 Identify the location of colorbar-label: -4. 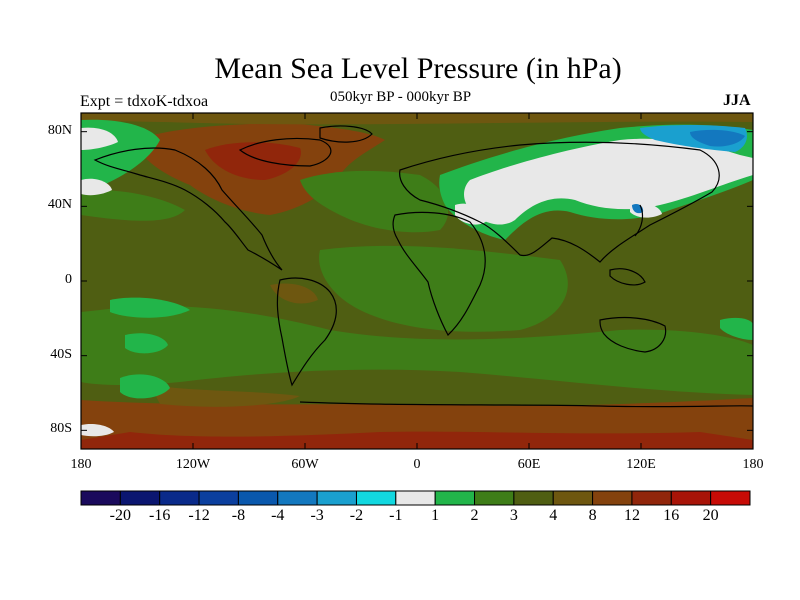
(278, 515).